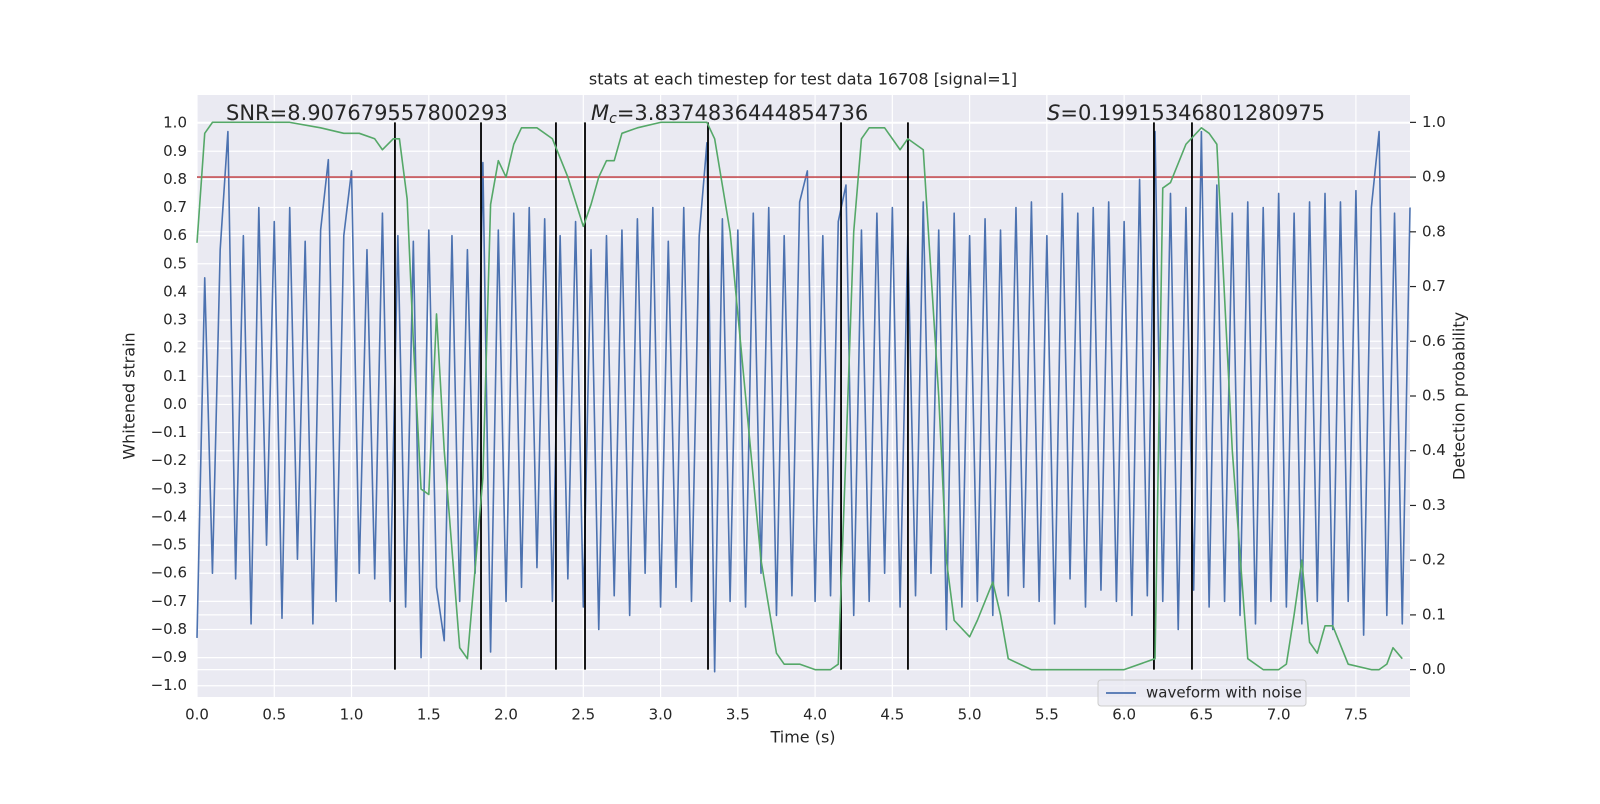 This screenshot has width=1600, height=804. Describe the element at coordinates (1434, 177) in the screenshot. I see `y2-tick-label: 0.9` at that location.